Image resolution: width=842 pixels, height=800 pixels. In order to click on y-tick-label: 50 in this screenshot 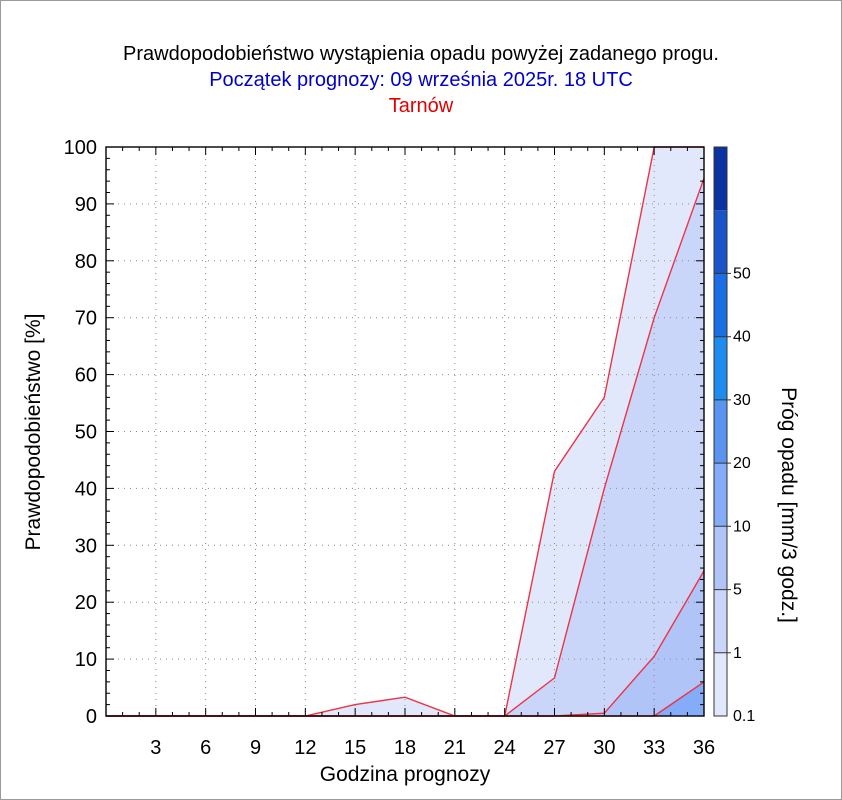, I will do `click(86, 433)`.